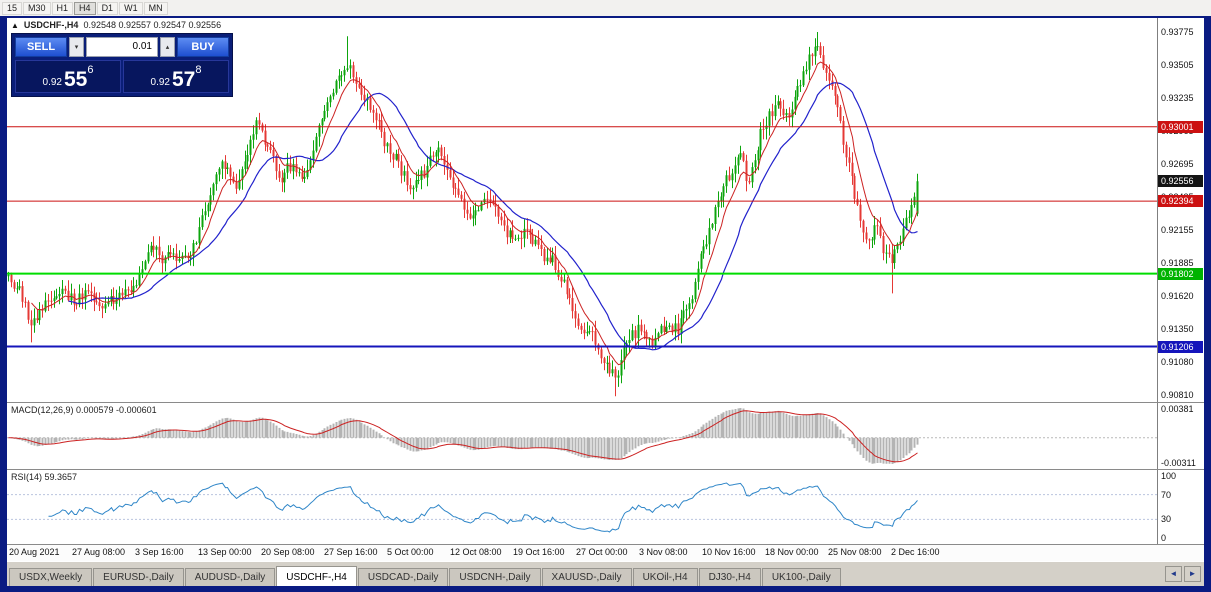 This screenshot has height=592, width=1211. I want to click on one-click-trading-panel: SELL ▾ 0.01 ▴ BUY 0.92 55 6 0.92 57 8, so click(122, 65).